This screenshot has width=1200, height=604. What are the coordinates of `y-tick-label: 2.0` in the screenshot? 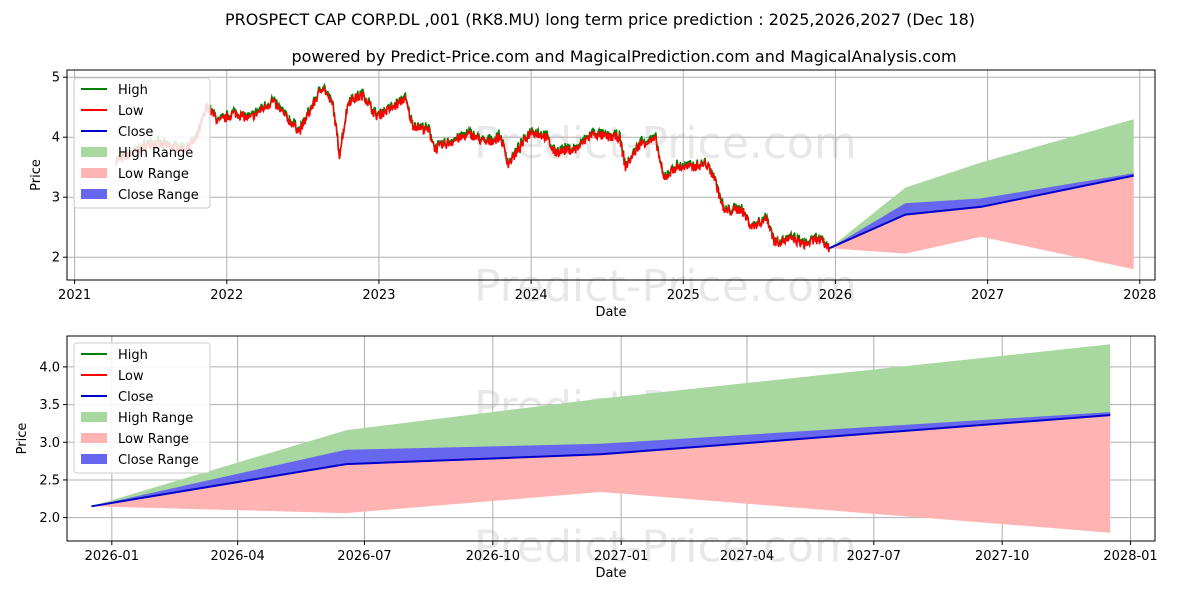 It's located at (49, 518).